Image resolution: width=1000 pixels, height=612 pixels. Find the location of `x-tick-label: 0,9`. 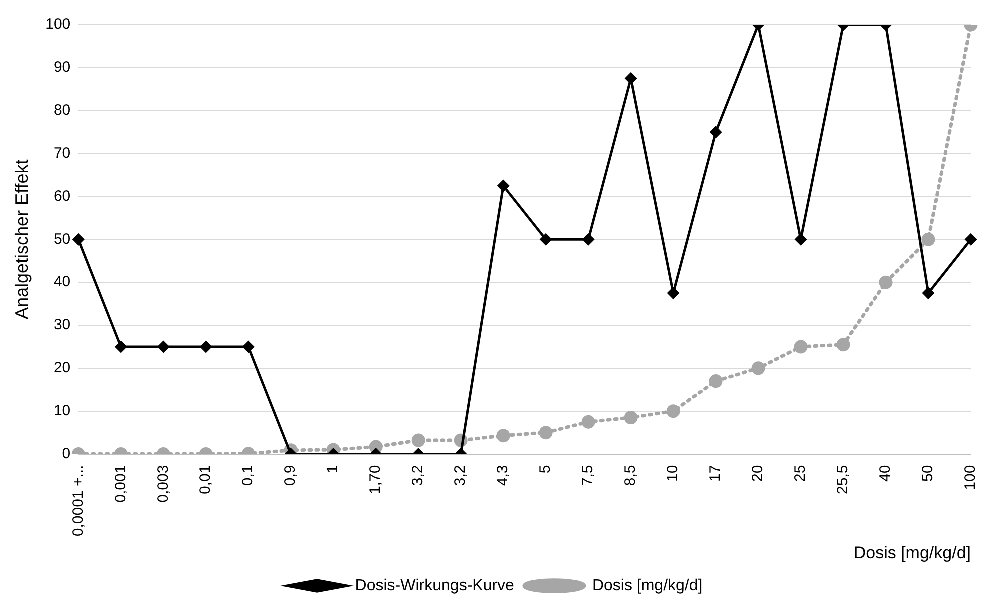

x-tick-label: 0,9 is located at coordinates (291, 475).